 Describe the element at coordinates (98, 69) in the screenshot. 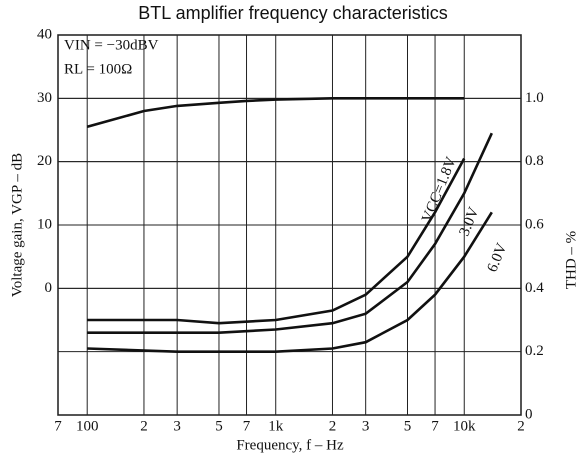

I see `annotation: RL = 100Ω` at that location.